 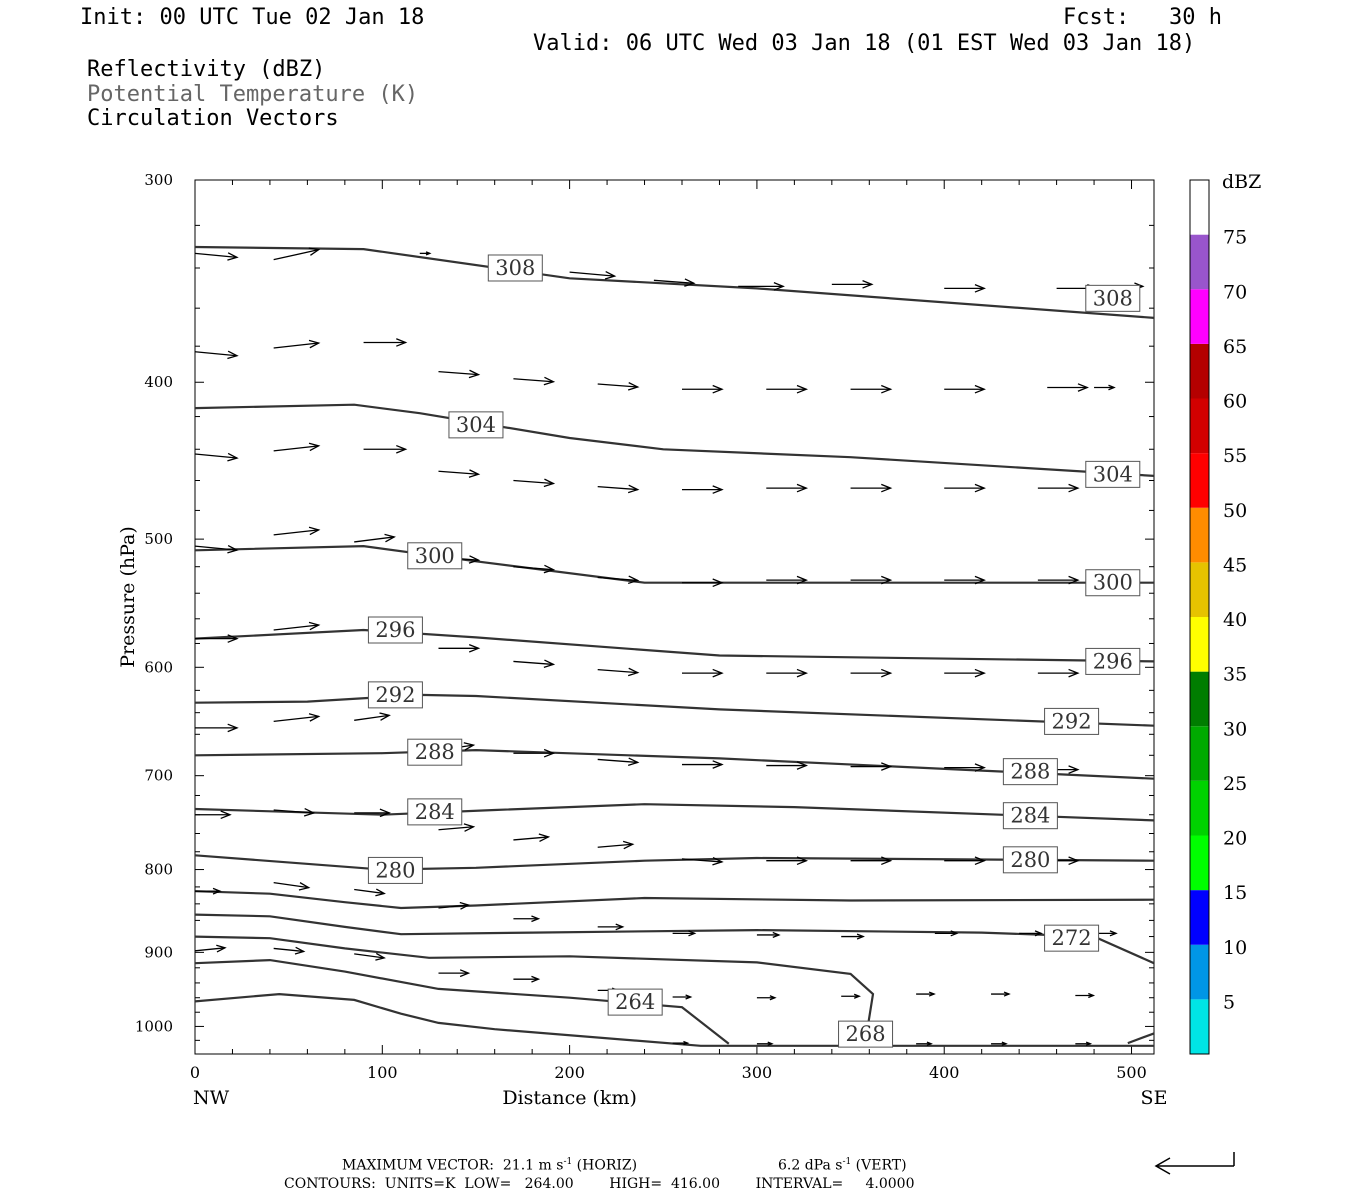 I want to click on max-vector-vert-note: 6.2 dPa s-1 (VERT), so click(x=842, y=1165).